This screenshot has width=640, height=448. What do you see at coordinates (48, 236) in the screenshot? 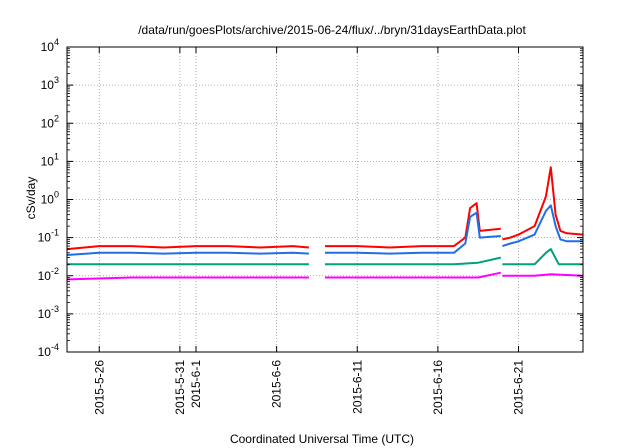
I see `y-tick-label: 10⁻¹` at bounding box center [48, 236].